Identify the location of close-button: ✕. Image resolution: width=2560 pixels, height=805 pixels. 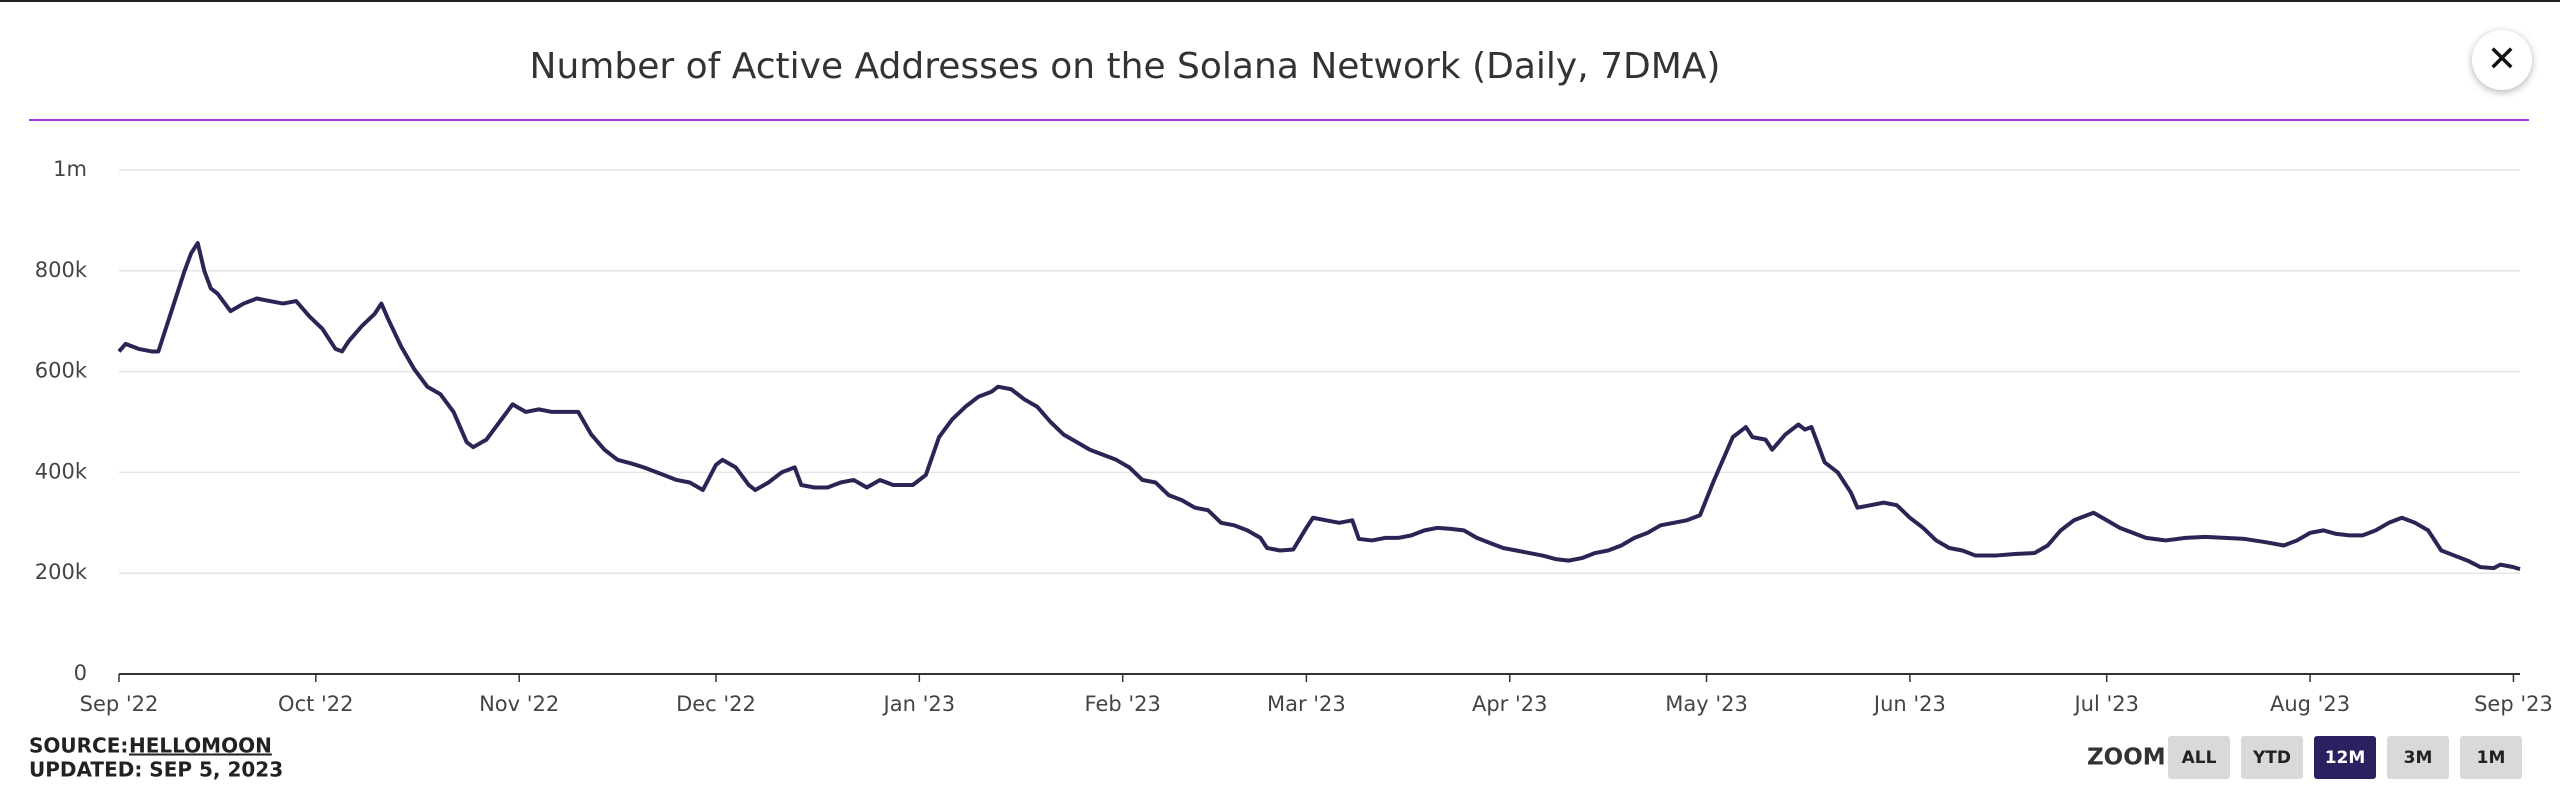
(2502, 60).